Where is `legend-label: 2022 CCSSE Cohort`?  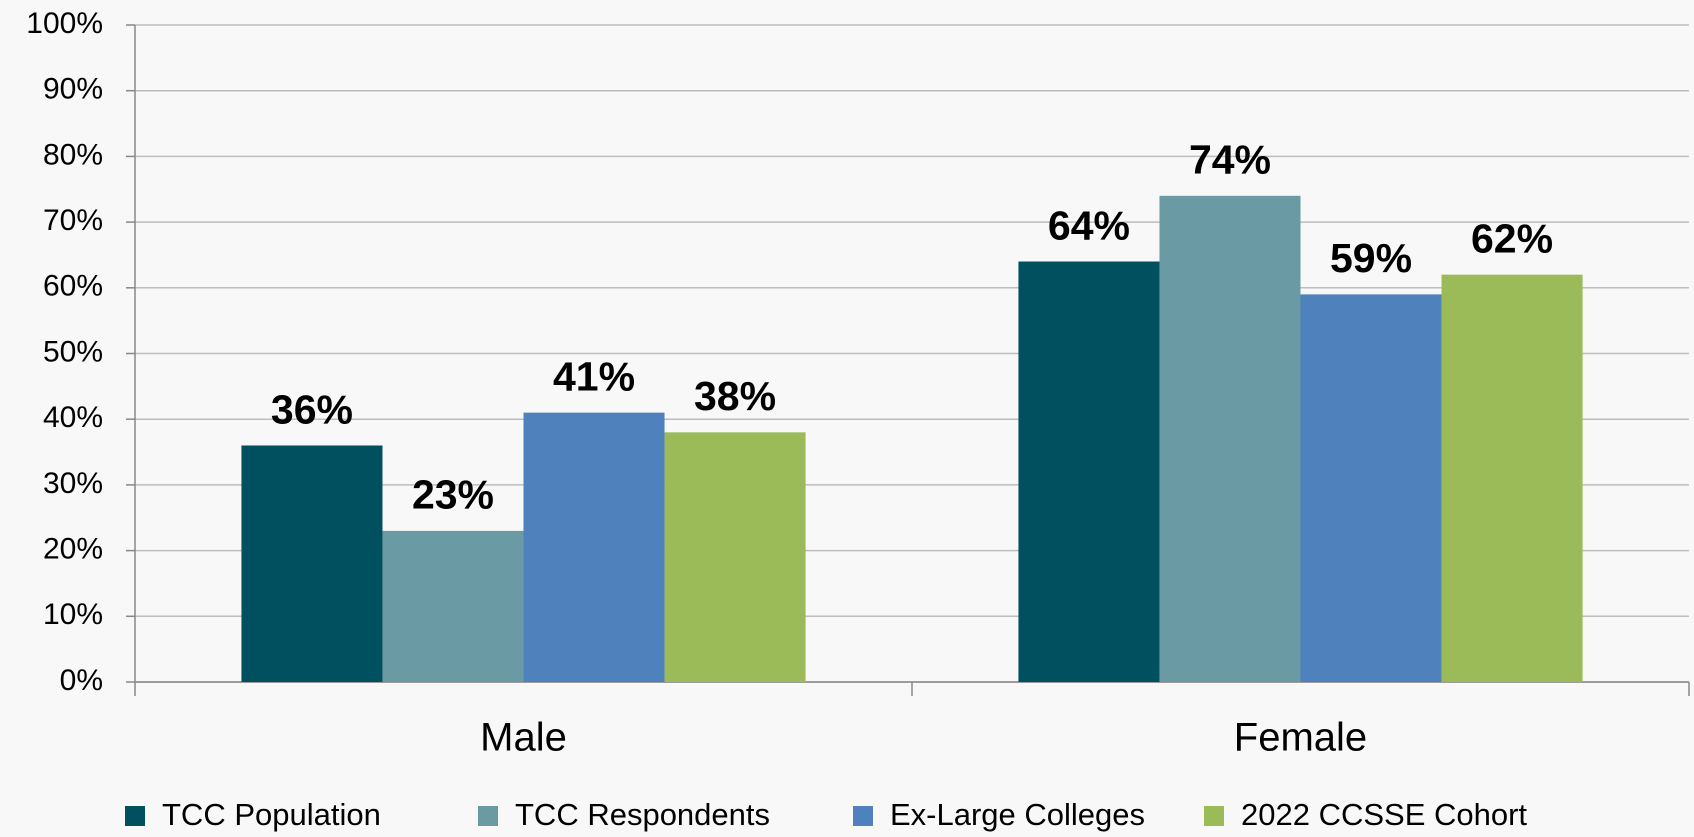
legend-label: 2022 CCSSE Cohort is located at coordinates (1384, 814).